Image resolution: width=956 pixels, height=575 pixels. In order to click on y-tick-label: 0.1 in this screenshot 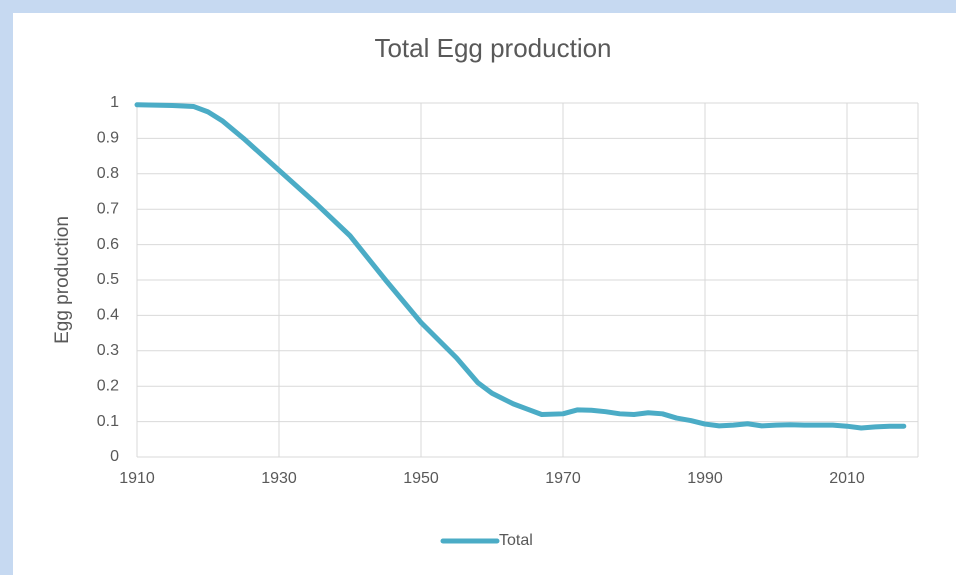, I will do `click(108, 421)`.